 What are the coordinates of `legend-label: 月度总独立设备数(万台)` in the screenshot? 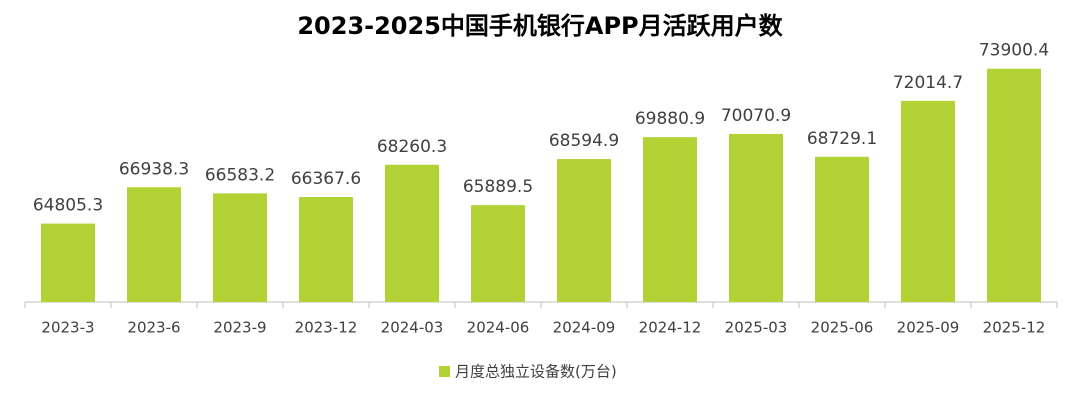 It's located at (536, 372).